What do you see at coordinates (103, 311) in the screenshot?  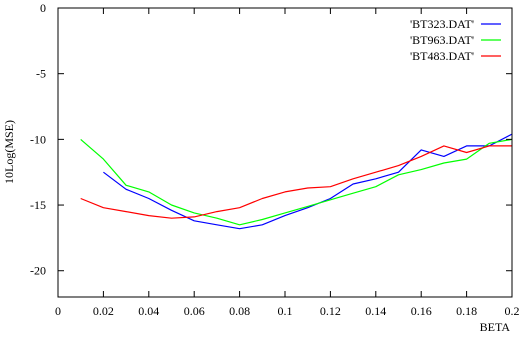 I see `x-tick-label: 0.02` at bounding box center [103, 311].